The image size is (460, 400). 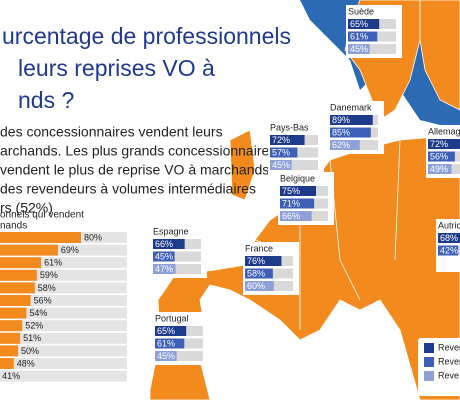 What do you see at coordinates (259, 248) in the screenshot?
I see `country-name: France` at bounding box center [259, 248].